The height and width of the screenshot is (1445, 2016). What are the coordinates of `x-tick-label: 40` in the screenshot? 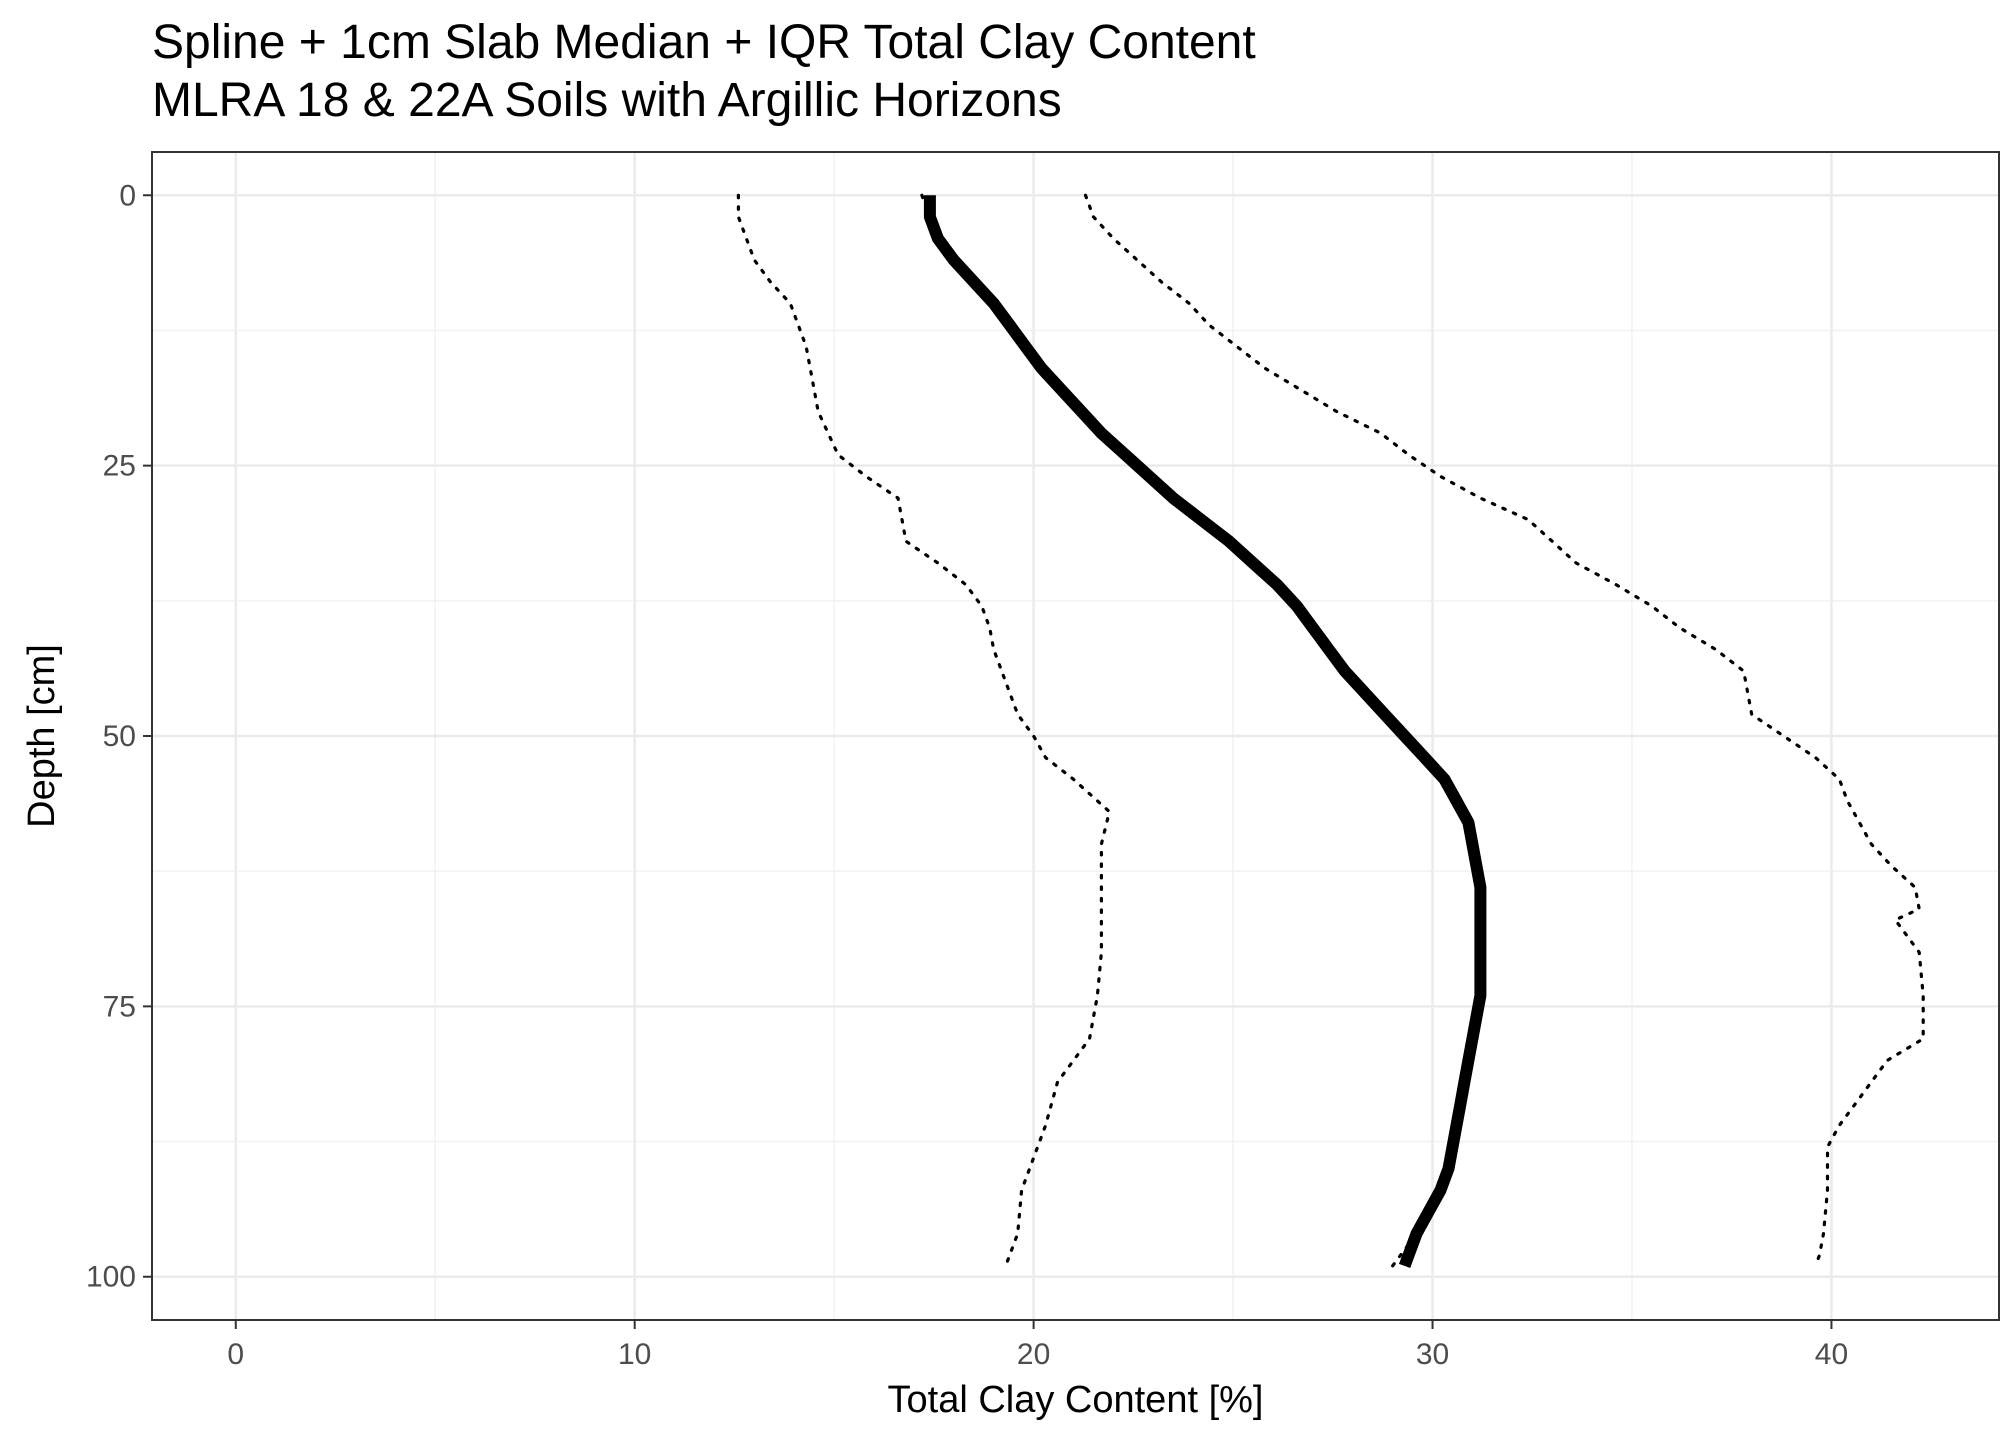 It's located at (1831, 1354).